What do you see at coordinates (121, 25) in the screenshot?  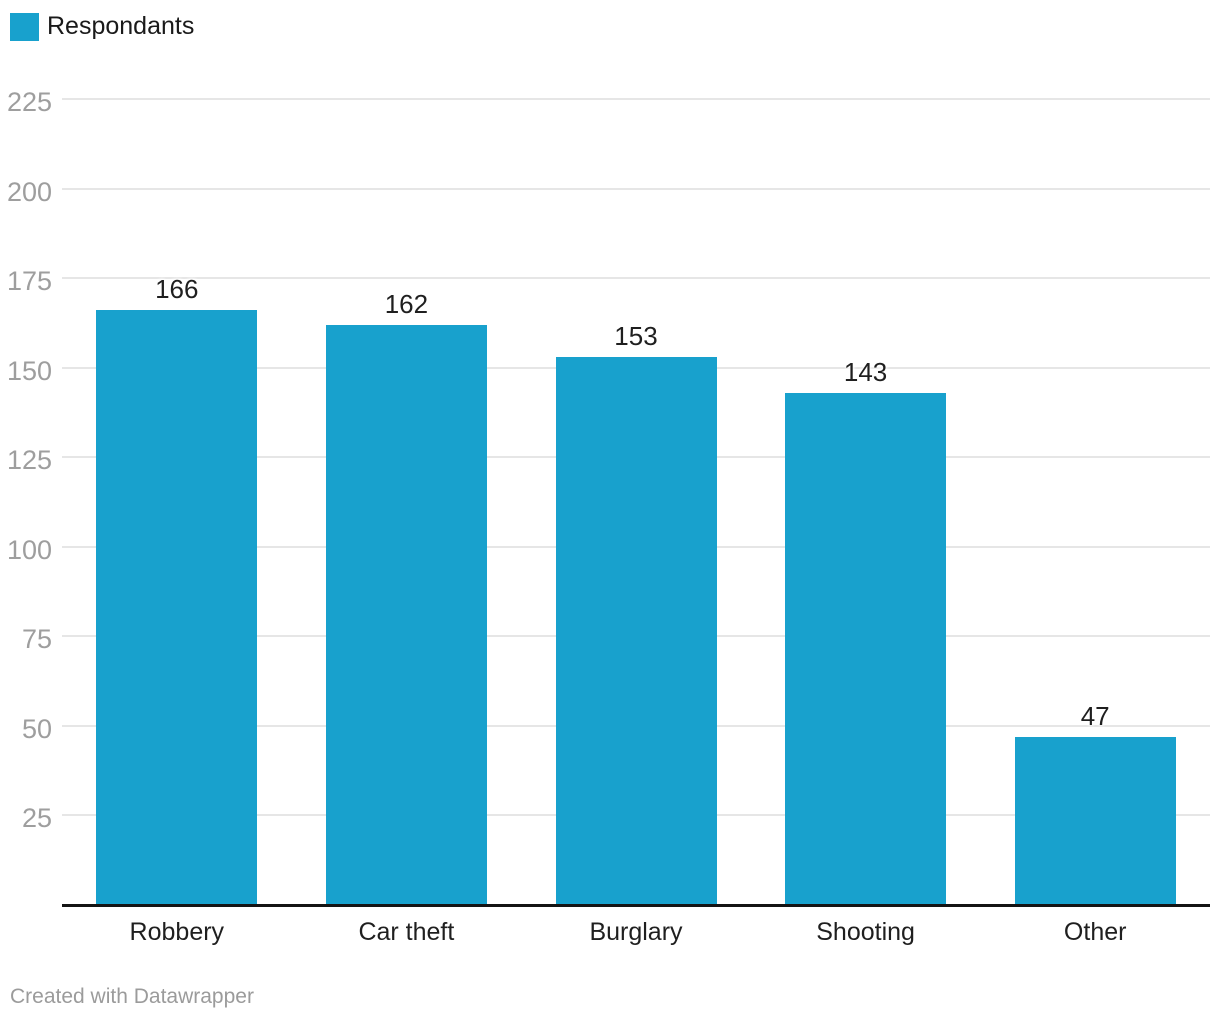 I see `legend-label: Respondants` at bounding box center [121, 25].